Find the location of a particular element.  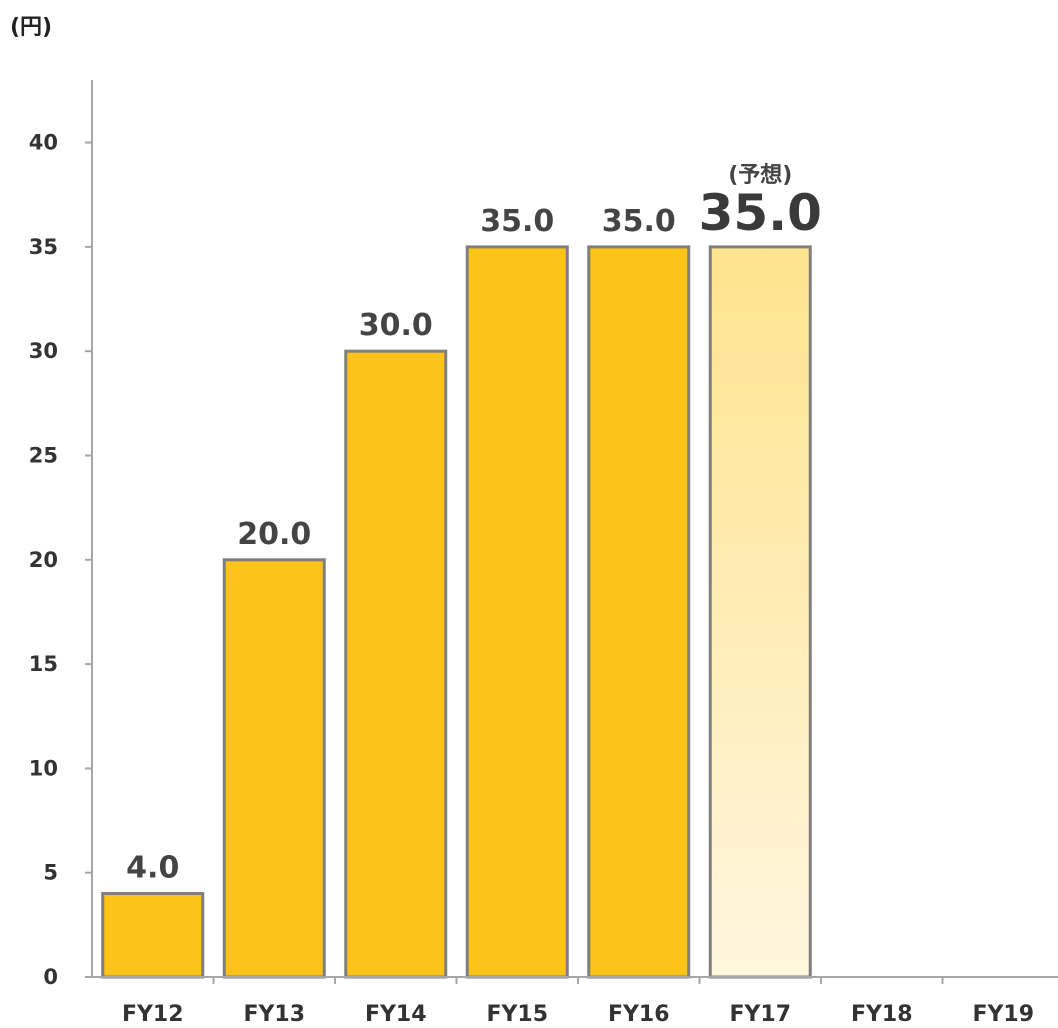

y-tick-label: 30 is located at coordinates (43, 351).